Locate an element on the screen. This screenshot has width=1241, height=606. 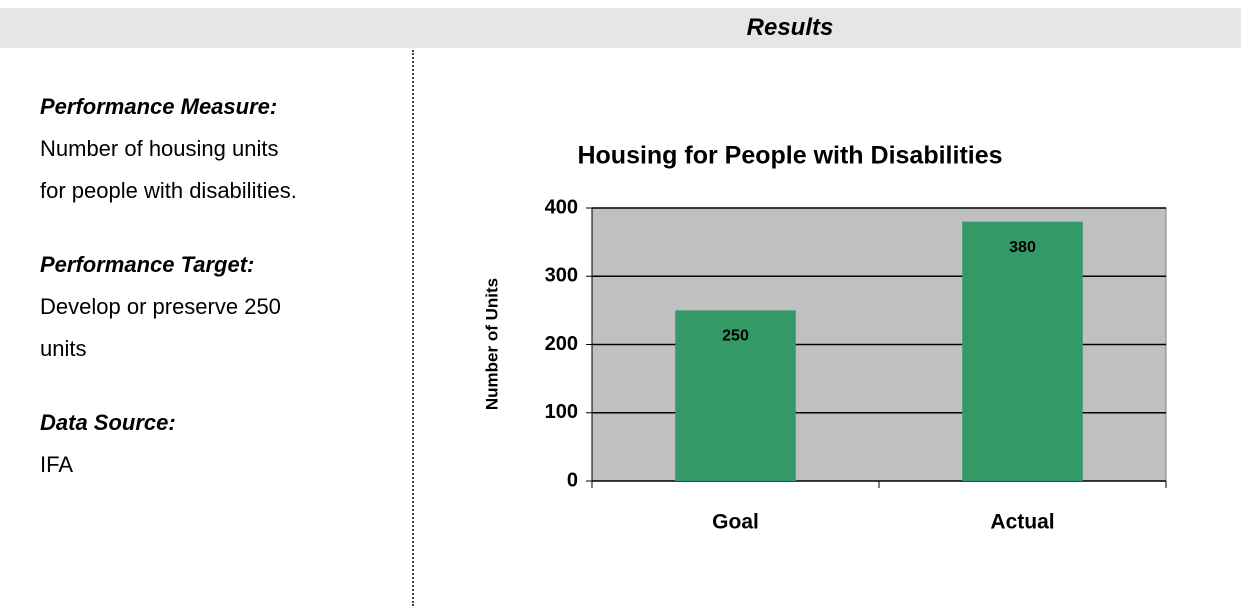
divider is located at coordinates (413, 328).